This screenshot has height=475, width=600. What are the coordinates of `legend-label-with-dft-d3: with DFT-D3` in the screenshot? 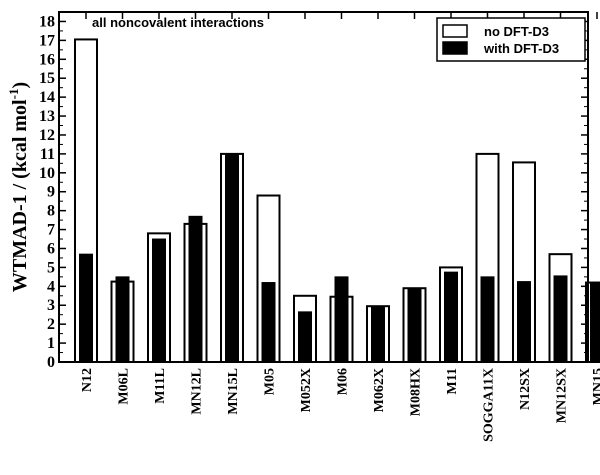 It's located at (521, 48).